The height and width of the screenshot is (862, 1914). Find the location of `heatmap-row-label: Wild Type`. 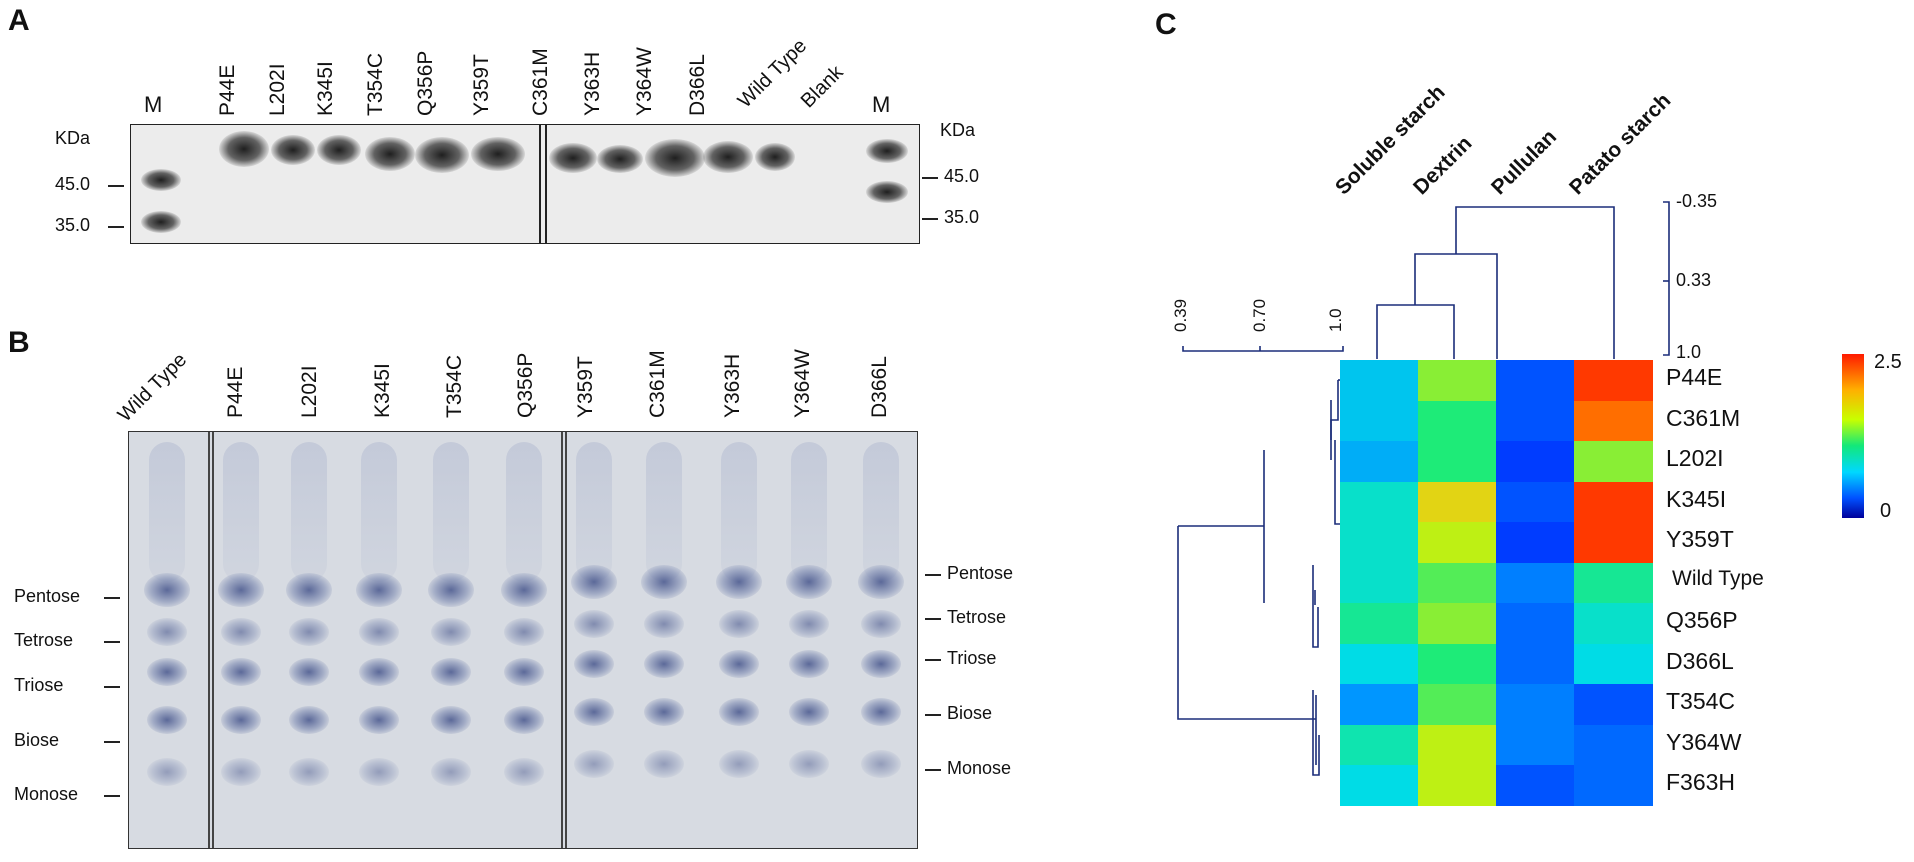

heatmap-row-label: Wild Type is located at coordinates (1718, 578).